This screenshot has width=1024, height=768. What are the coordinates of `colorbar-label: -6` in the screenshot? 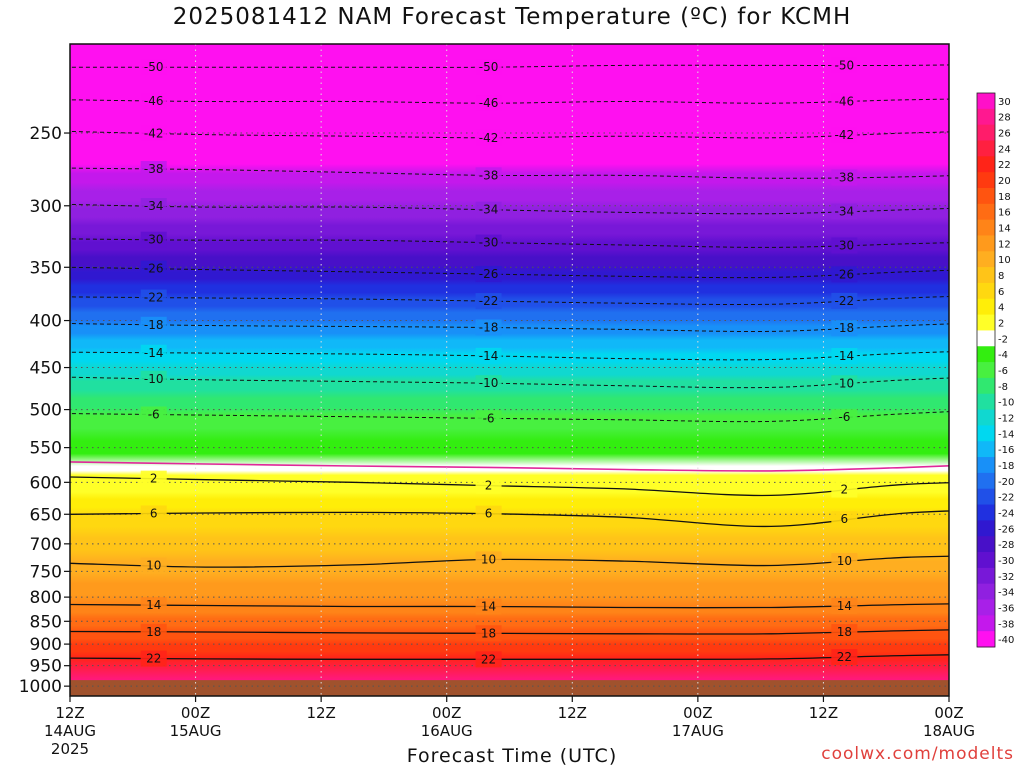 It's located at (1003, 371).